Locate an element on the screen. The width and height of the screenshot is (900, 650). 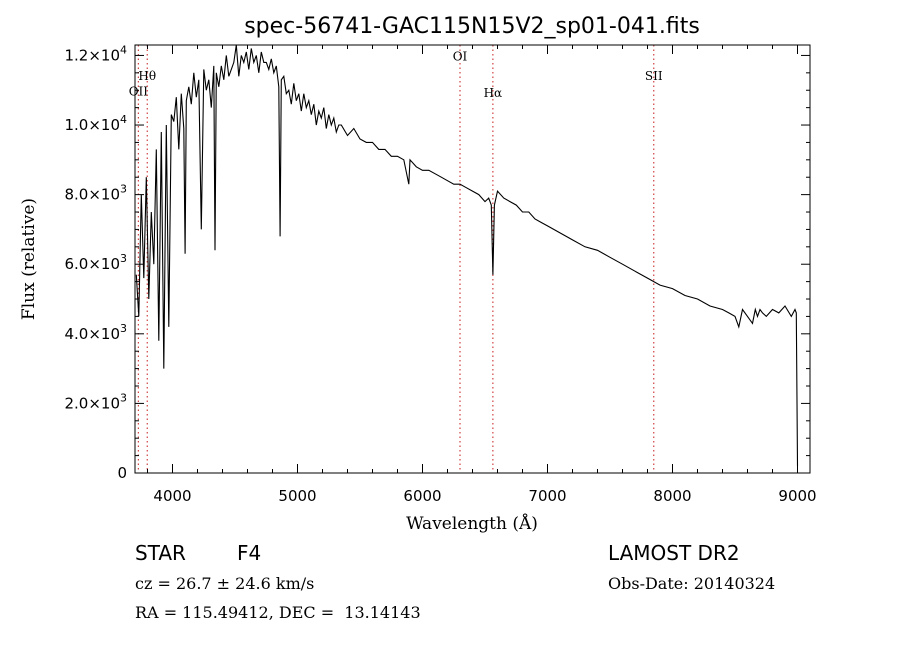
spectral-line-label: OII is located at coordinates (139, 91).